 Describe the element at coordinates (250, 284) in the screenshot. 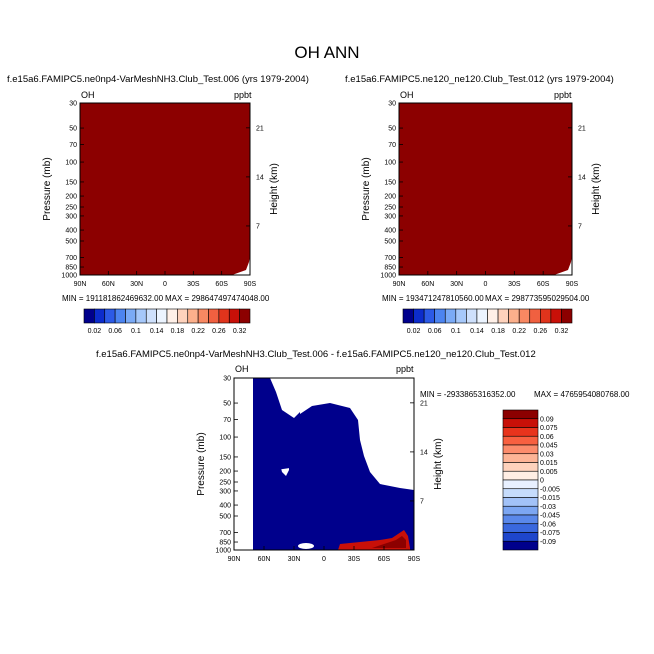

I see `panel-1-xtick-label-6: 90S` at that location.